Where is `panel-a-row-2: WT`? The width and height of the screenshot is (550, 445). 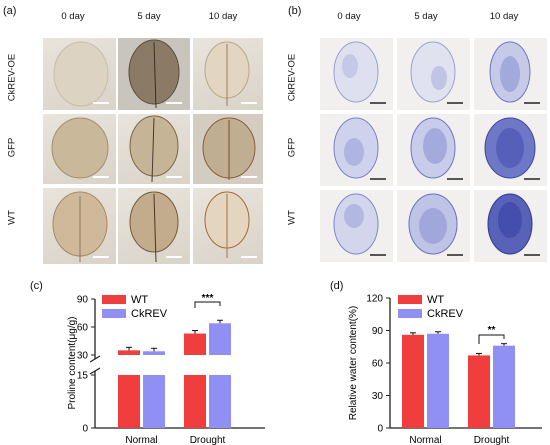
panel-a-row-2: WT is located at coordinates (12, 217).